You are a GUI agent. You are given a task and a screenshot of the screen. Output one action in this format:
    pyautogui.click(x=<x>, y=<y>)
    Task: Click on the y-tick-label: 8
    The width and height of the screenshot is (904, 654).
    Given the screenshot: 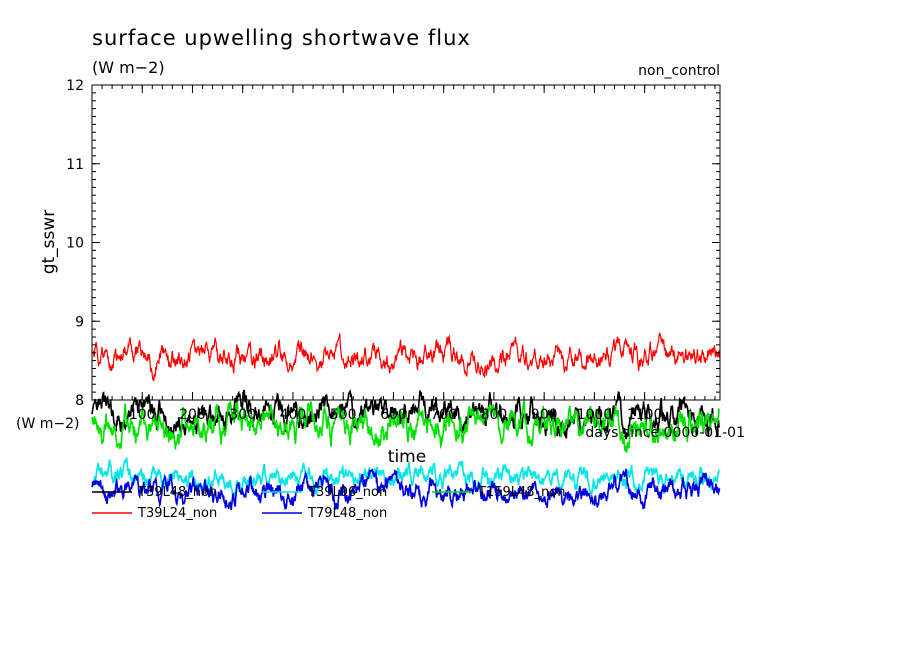 What is the action you would take?
    pyautogui.click(x=79, y=401)
    